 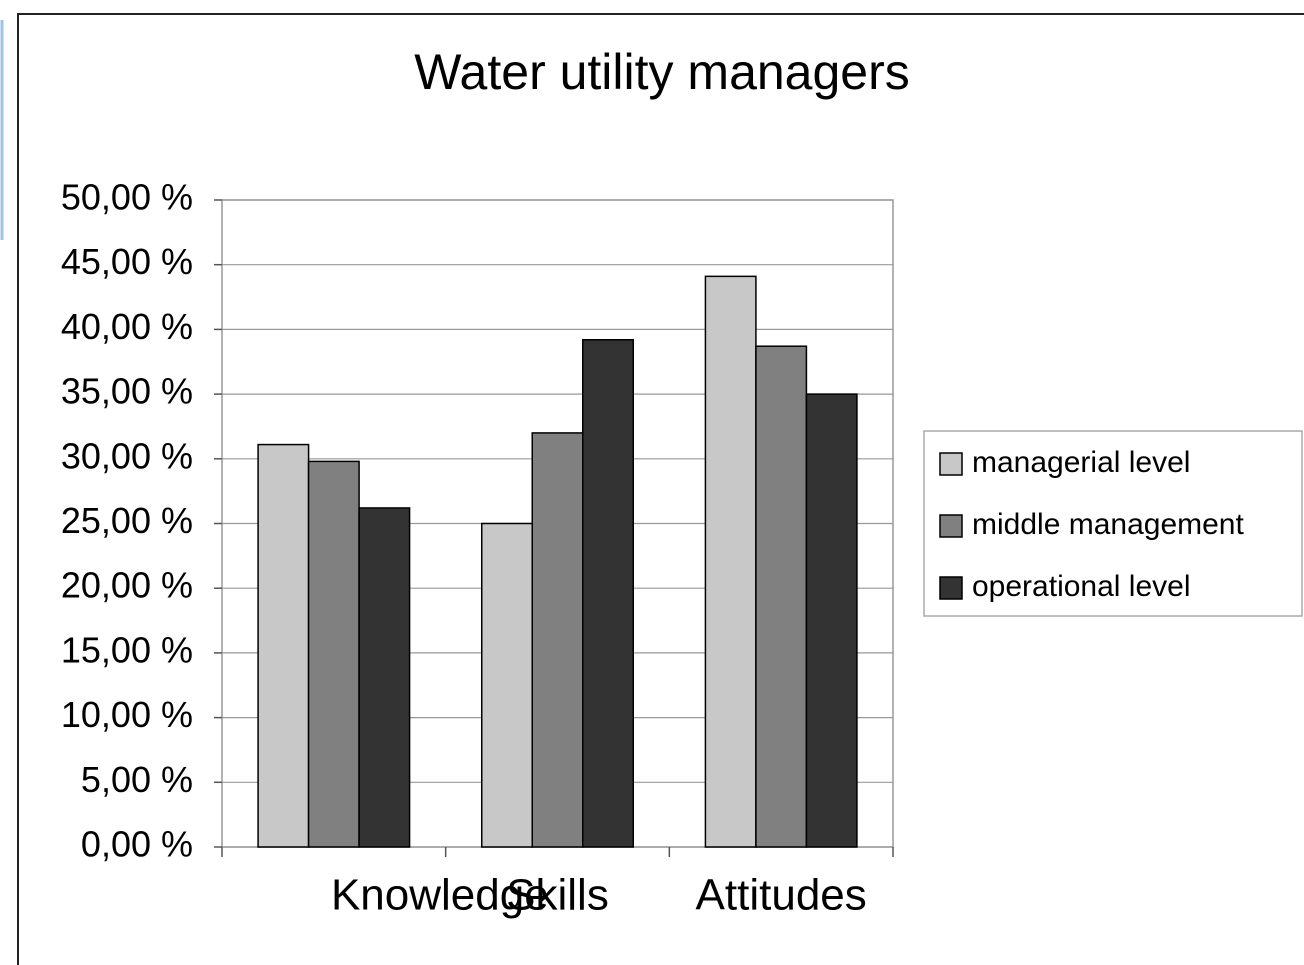 I want to click on y-tick-label: 15,00 %, so click(x=127, y=649).